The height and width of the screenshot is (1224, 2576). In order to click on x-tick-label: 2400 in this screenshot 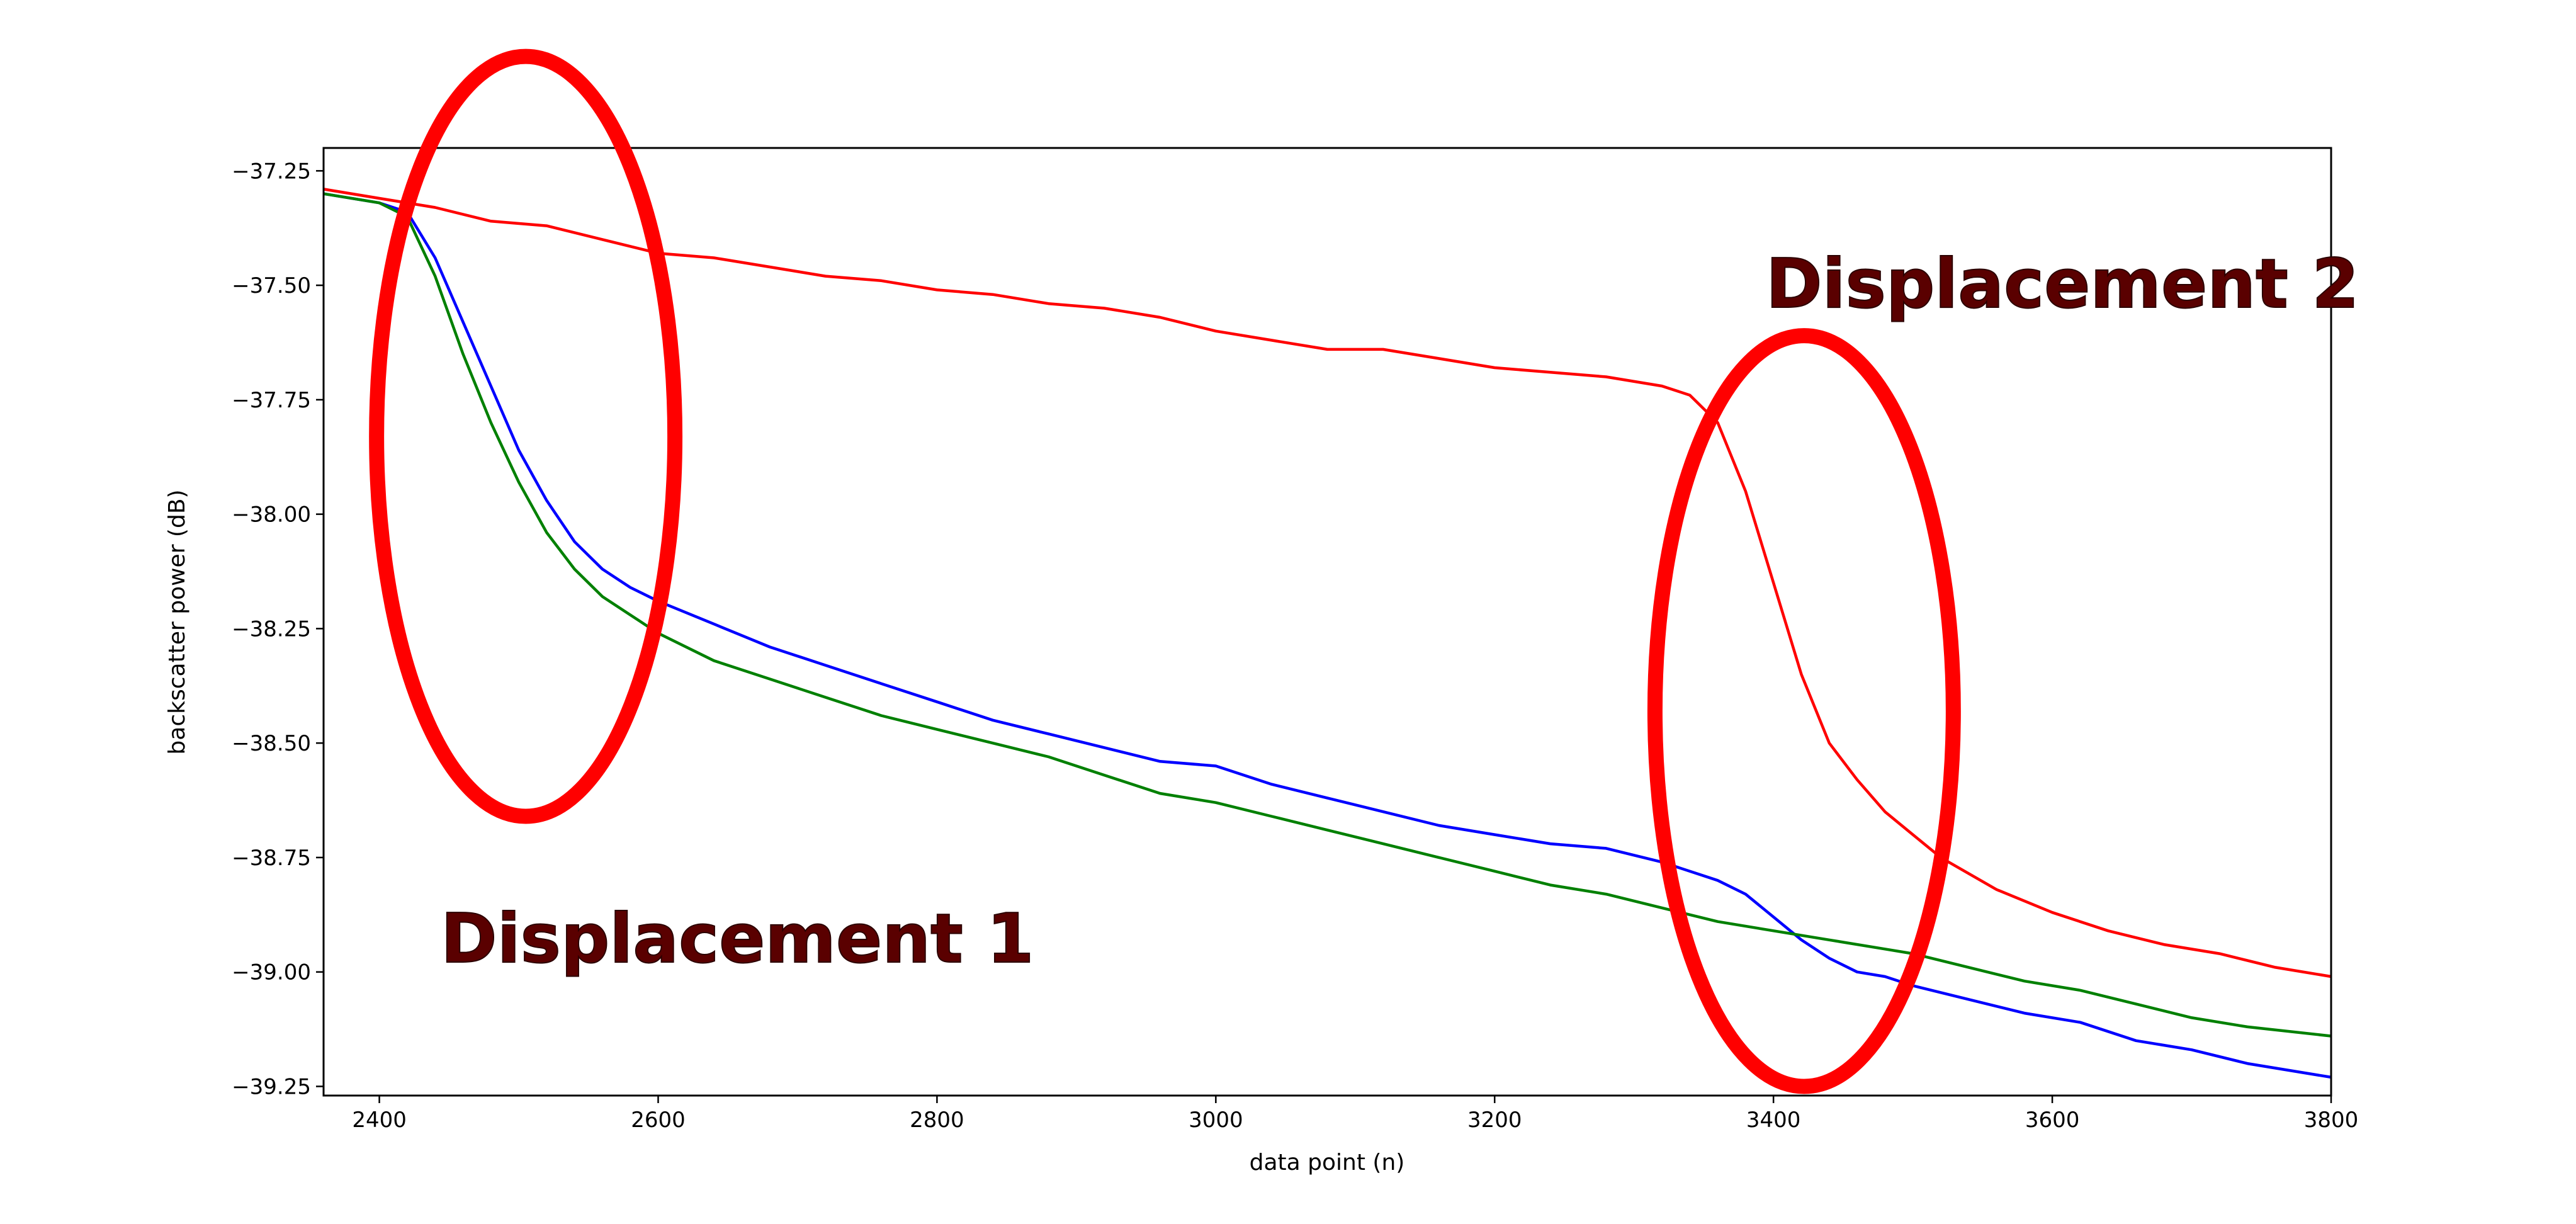, I will do `click(379, 1120)`.